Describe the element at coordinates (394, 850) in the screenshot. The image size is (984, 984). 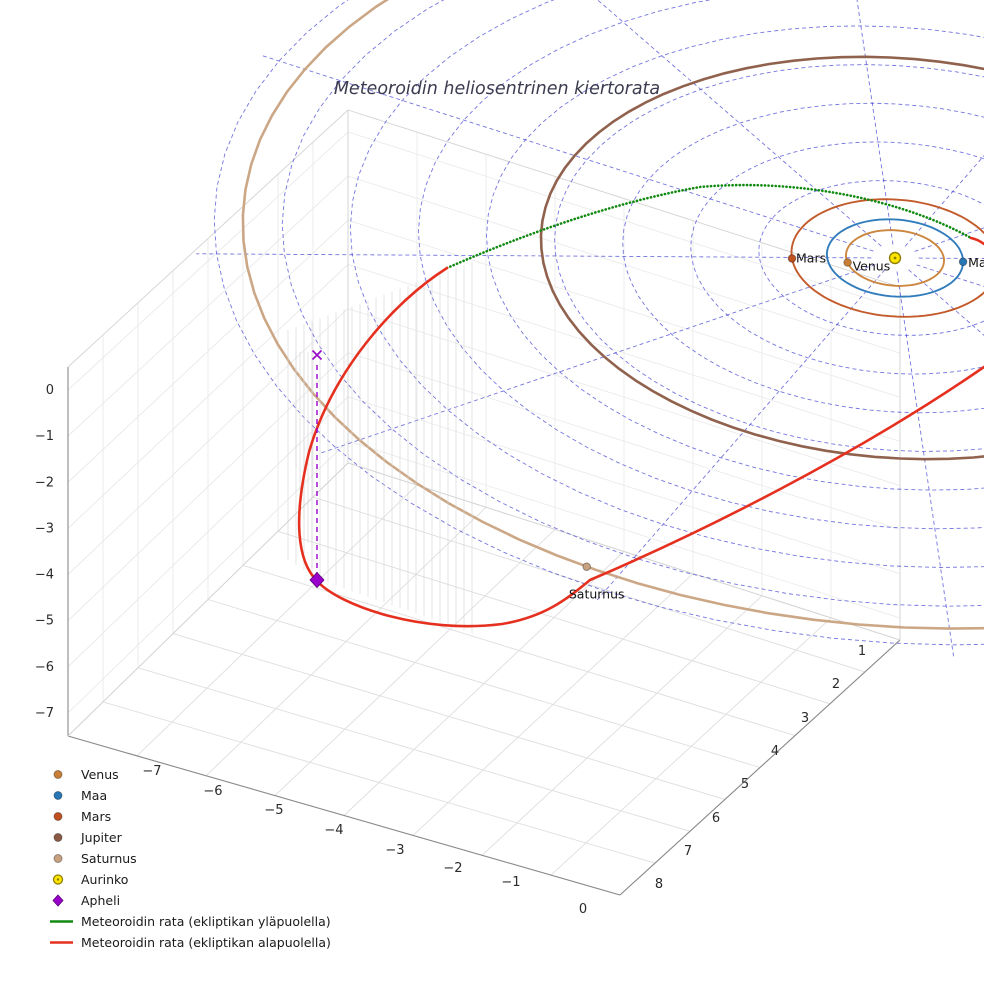
I see `x-tick-label: −3` at that location.